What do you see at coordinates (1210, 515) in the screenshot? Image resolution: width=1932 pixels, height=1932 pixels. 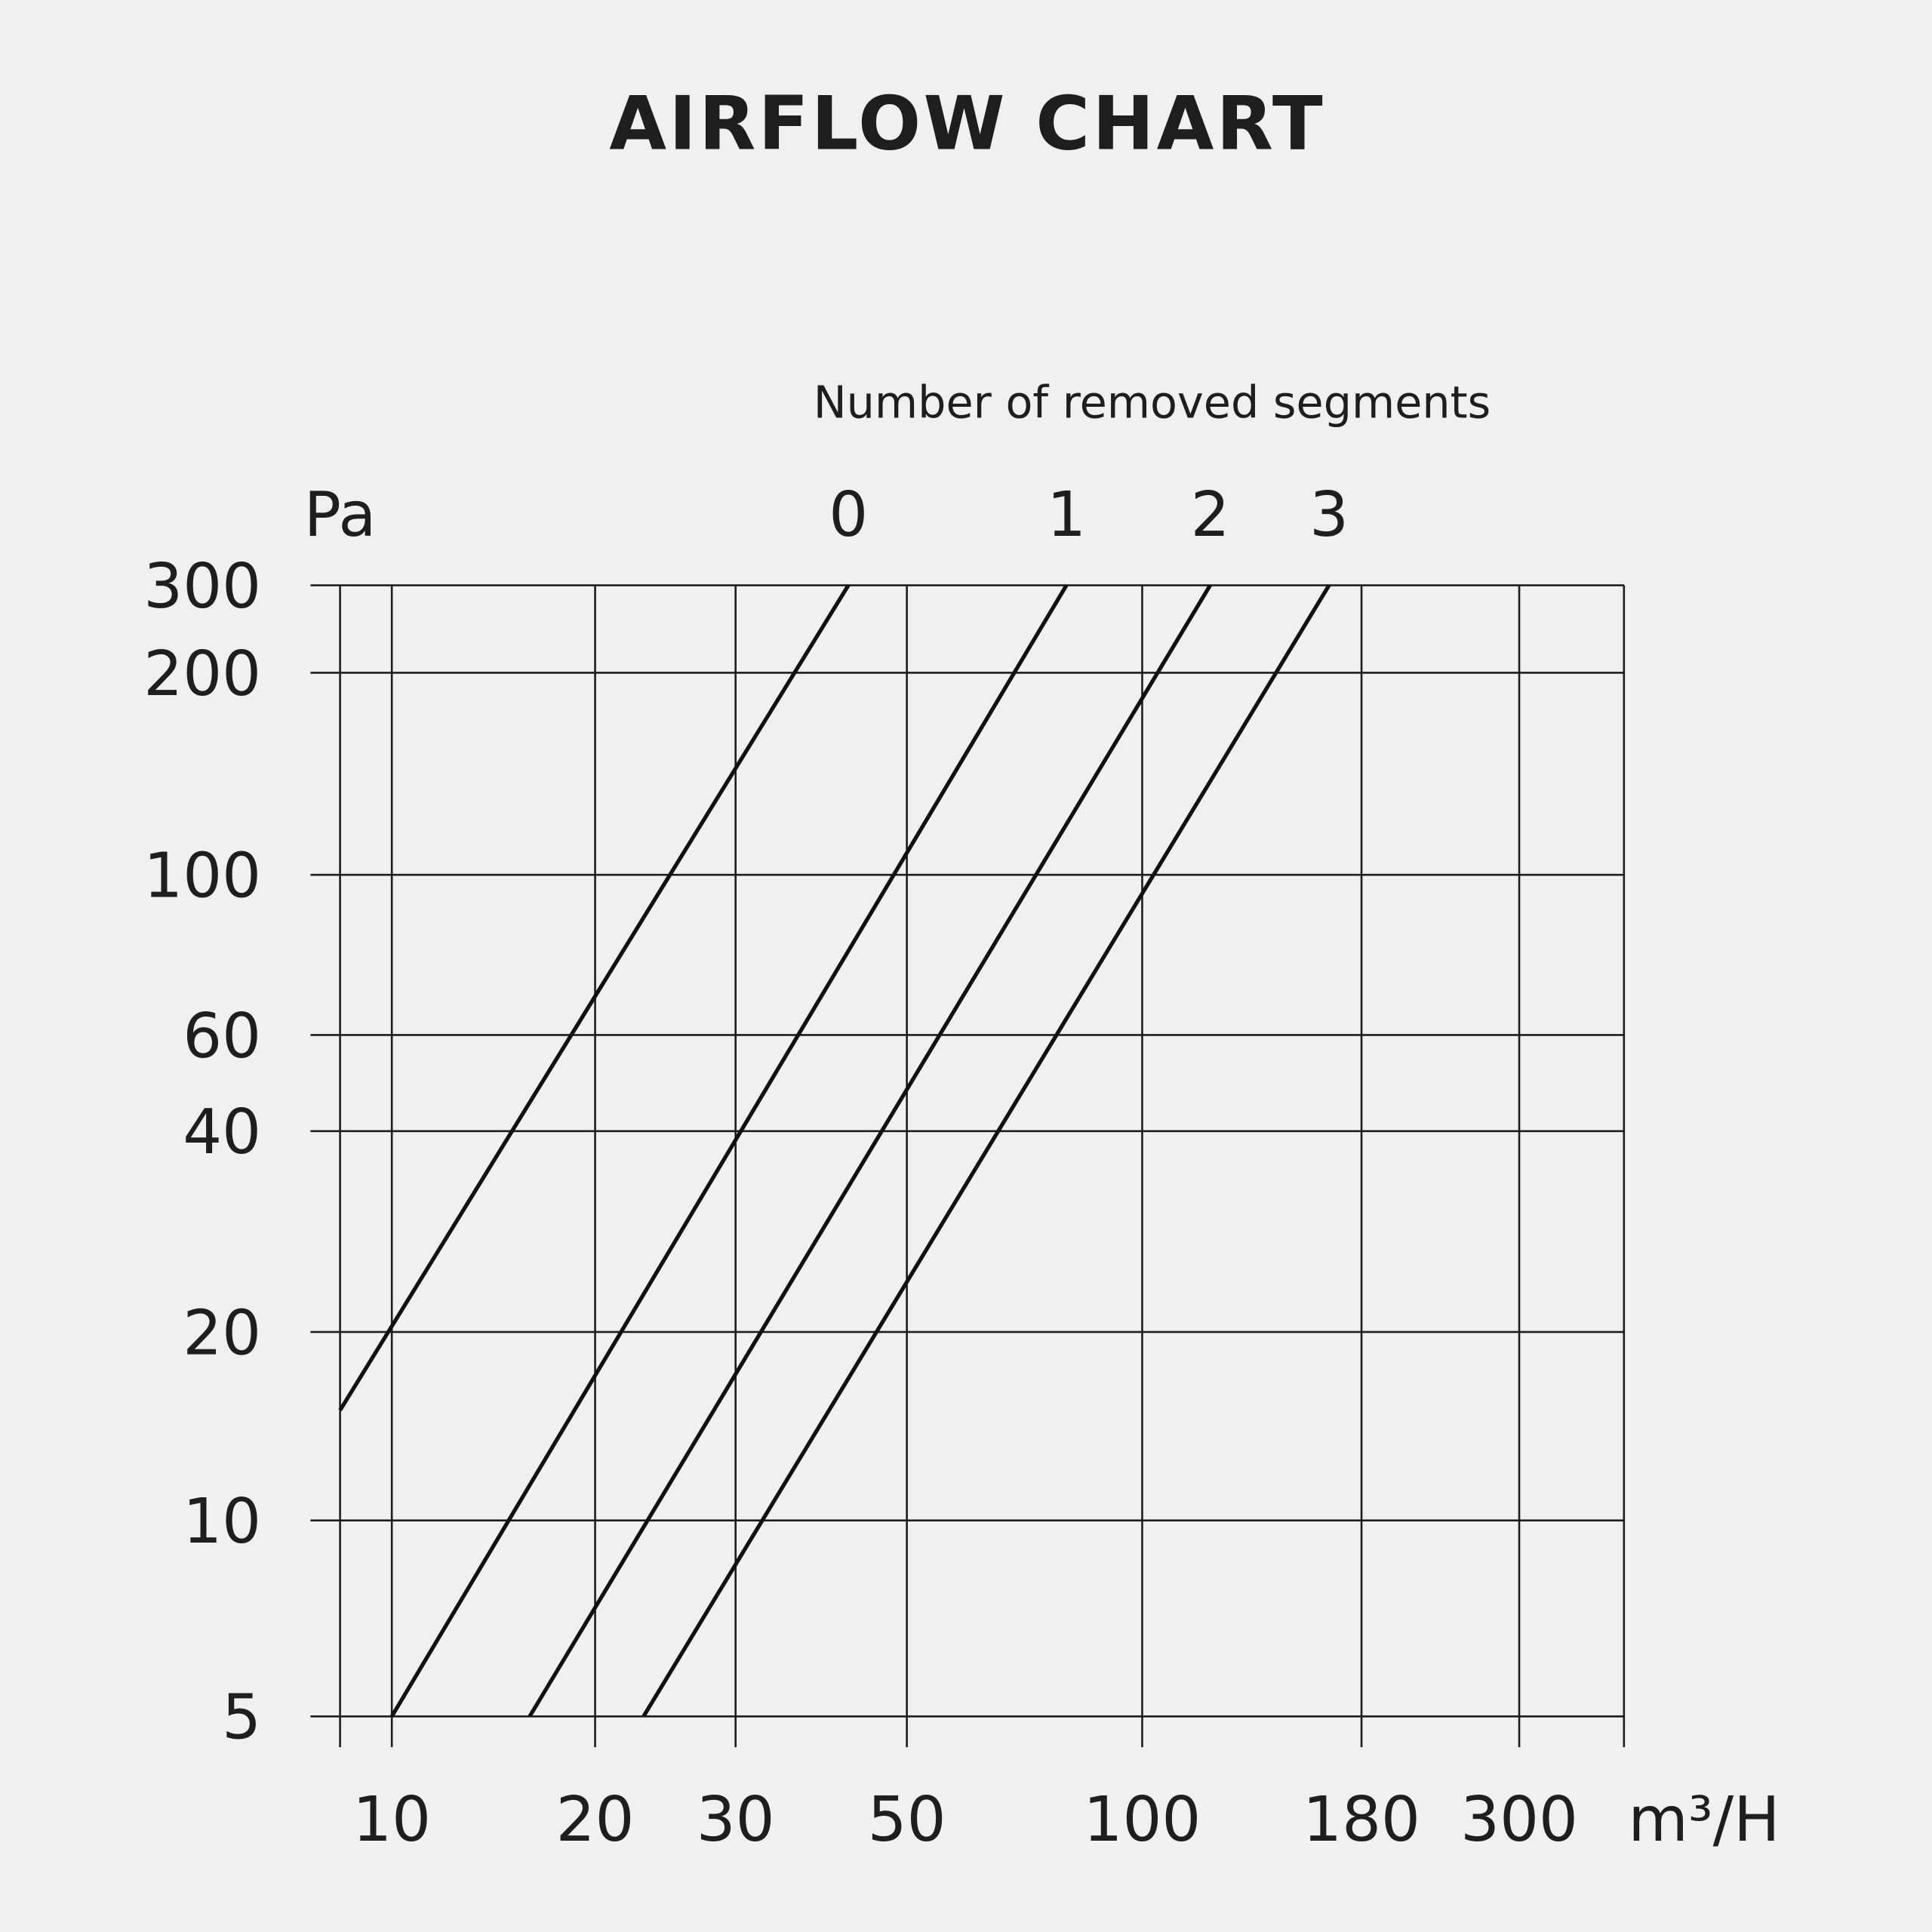 I see `series-label: 2` at bounding box center [1210, 515].